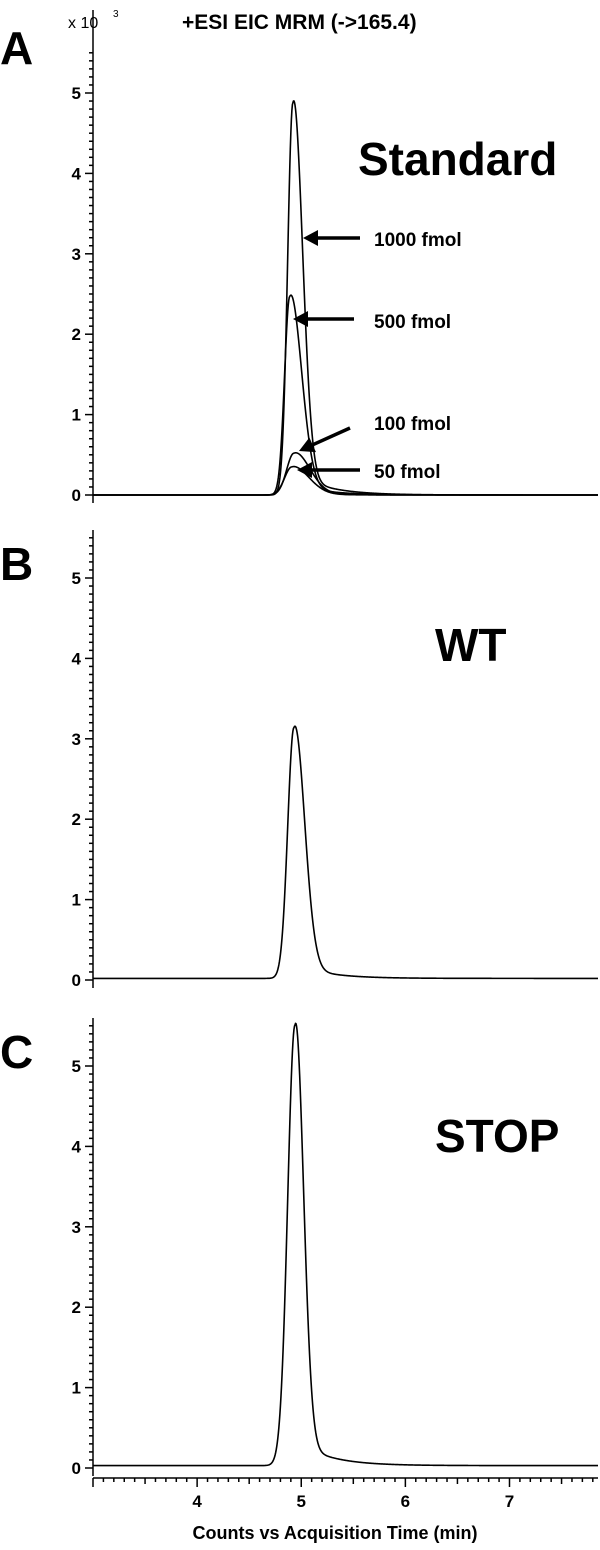  What do you see at coordinates (509, 1501) in the screenshot?
I see `x-tick-label: 7` at bounding box center [509, 1501].